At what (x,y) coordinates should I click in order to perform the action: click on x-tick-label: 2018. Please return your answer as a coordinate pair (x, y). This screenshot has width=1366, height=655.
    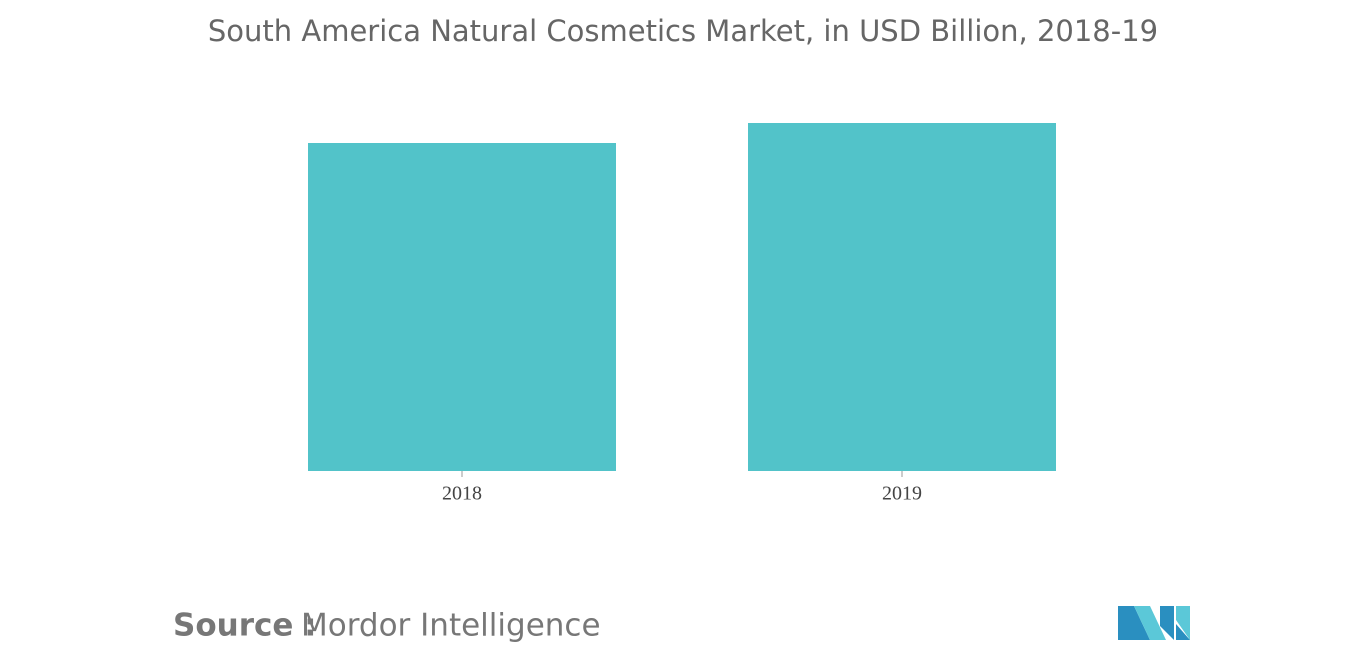
    Looking at the image, I should click on (462, 494).